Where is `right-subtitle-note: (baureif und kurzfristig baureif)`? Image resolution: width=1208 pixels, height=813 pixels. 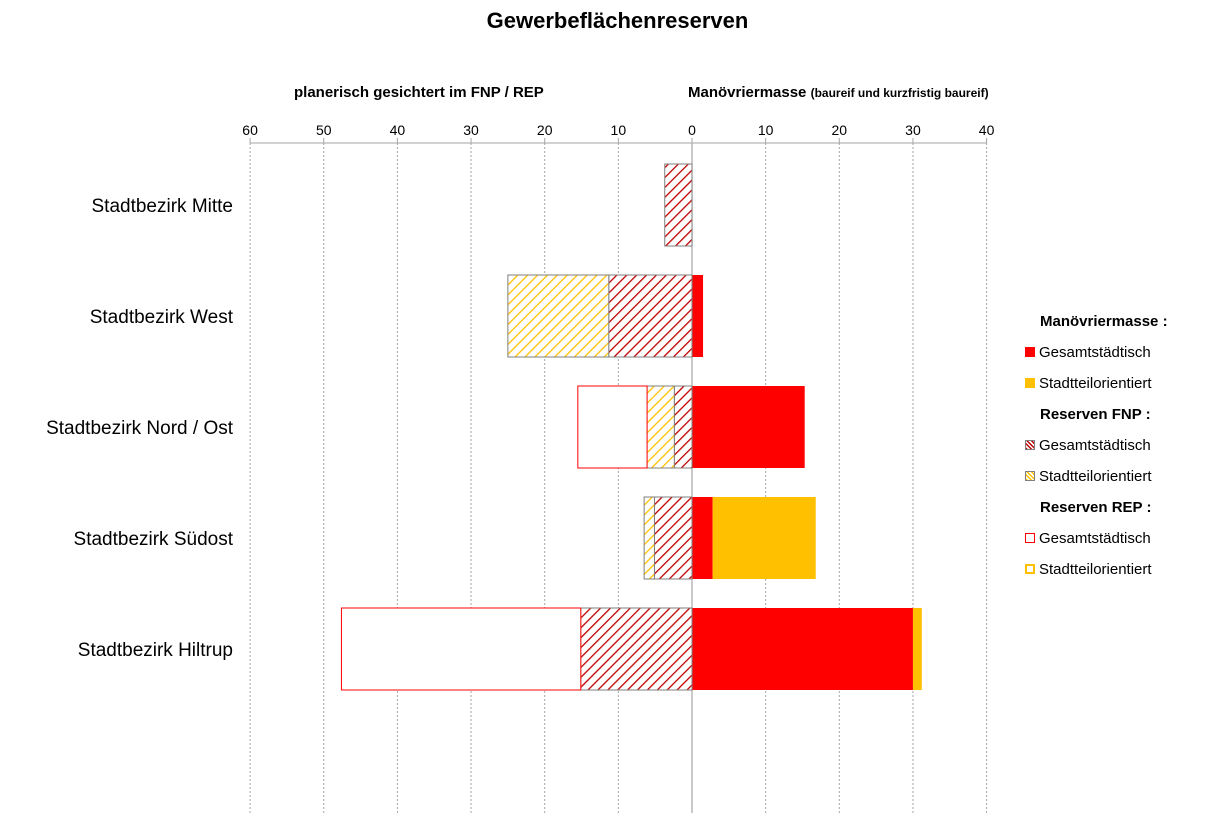
right-subtitle-note: (baureif und kurzfristig baureif) is located at coordinates (899, 93).